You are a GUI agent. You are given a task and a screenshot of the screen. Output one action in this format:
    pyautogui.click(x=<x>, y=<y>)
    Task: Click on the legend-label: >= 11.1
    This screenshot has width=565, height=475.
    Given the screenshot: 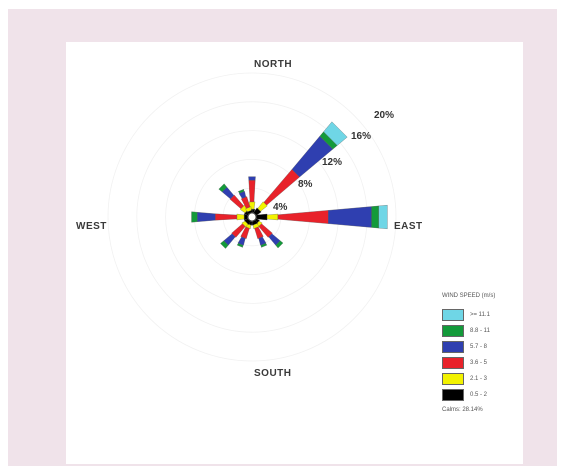 What is the action you would take?
    pyautogui.click(x=480, y=315)
    